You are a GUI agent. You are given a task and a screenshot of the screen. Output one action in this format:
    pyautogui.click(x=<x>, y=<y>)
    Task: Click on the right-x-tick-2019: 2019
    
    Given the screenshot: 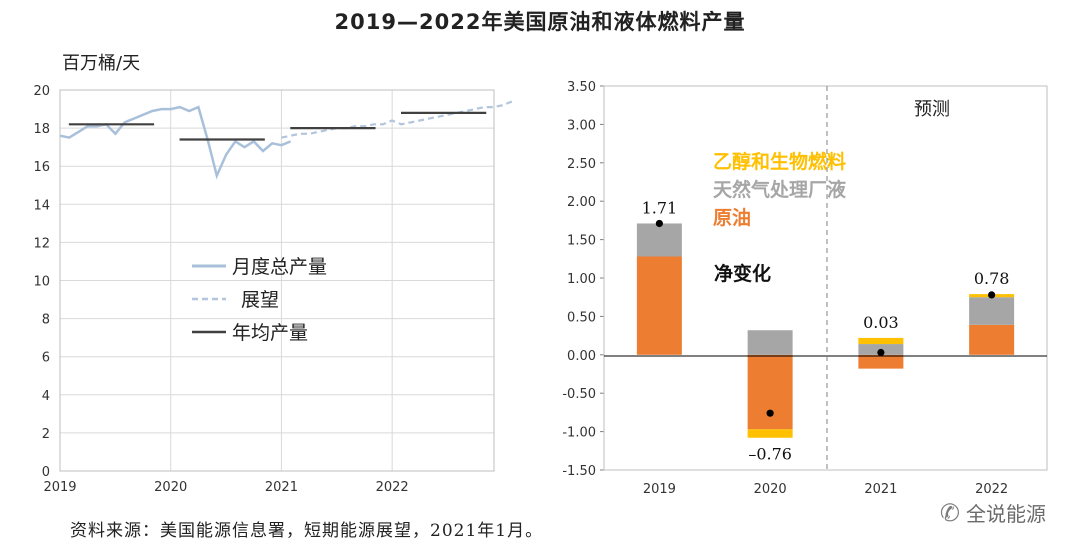 What is the action you would take?
    pyautogui.click(x=659, y=489)
    